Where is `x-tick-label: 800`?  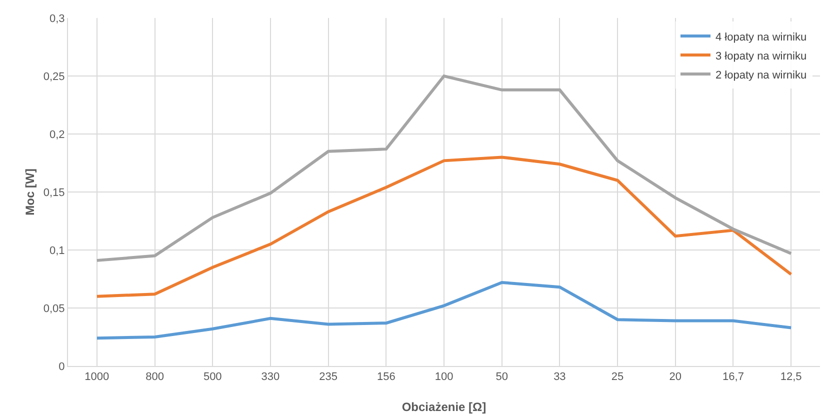 x-tick-label: 800 is located at coordinates (155, 377).